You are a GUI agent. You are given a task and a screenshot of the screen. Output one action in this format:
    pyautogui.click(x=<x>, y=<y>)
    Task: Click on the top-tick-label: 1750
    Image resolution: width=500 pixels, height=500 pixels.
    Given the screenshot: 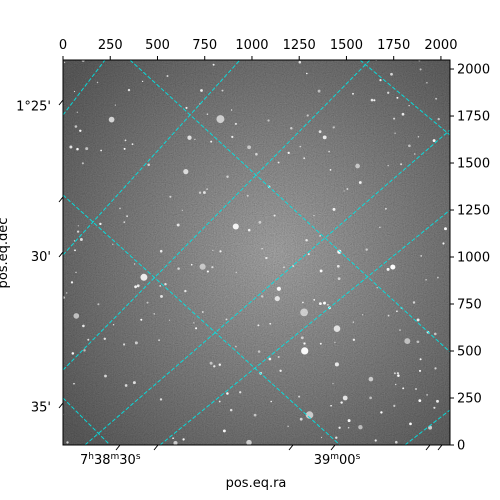 What is the action you would take?
    pyautogui.click(x=393, y=45)
    